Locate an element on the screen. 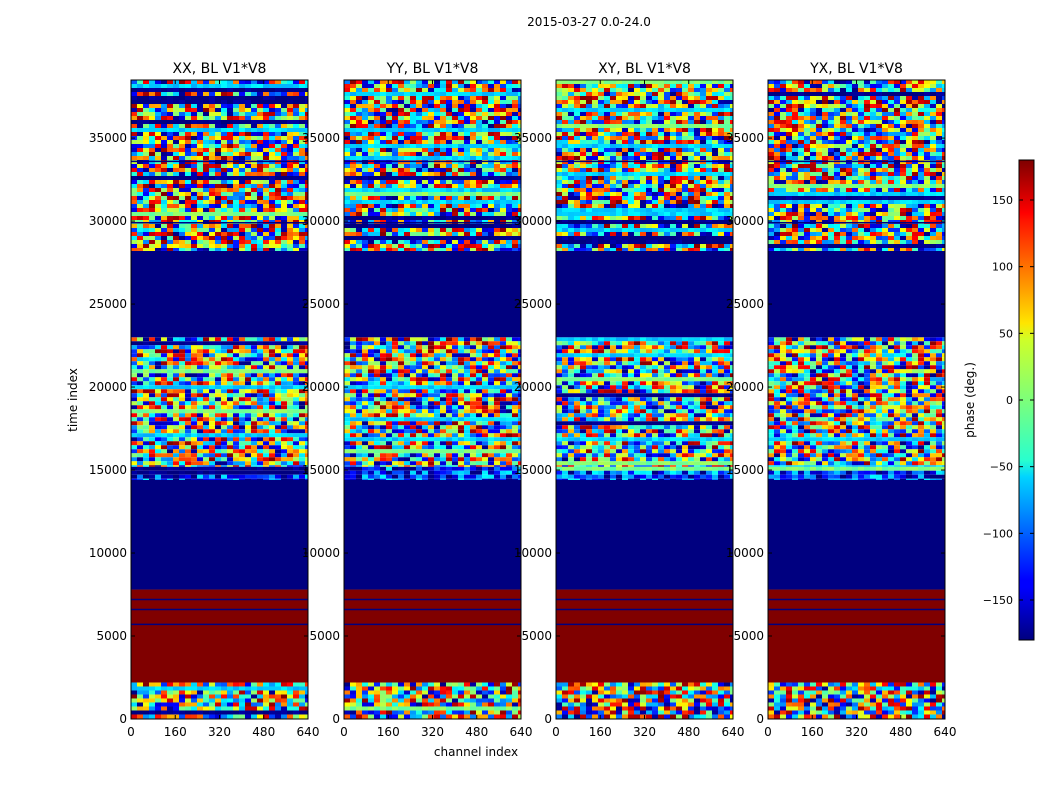 The image size is (1050, 800). panel-title: XX, BL V1*V8 is located at coordinates (220, 69).